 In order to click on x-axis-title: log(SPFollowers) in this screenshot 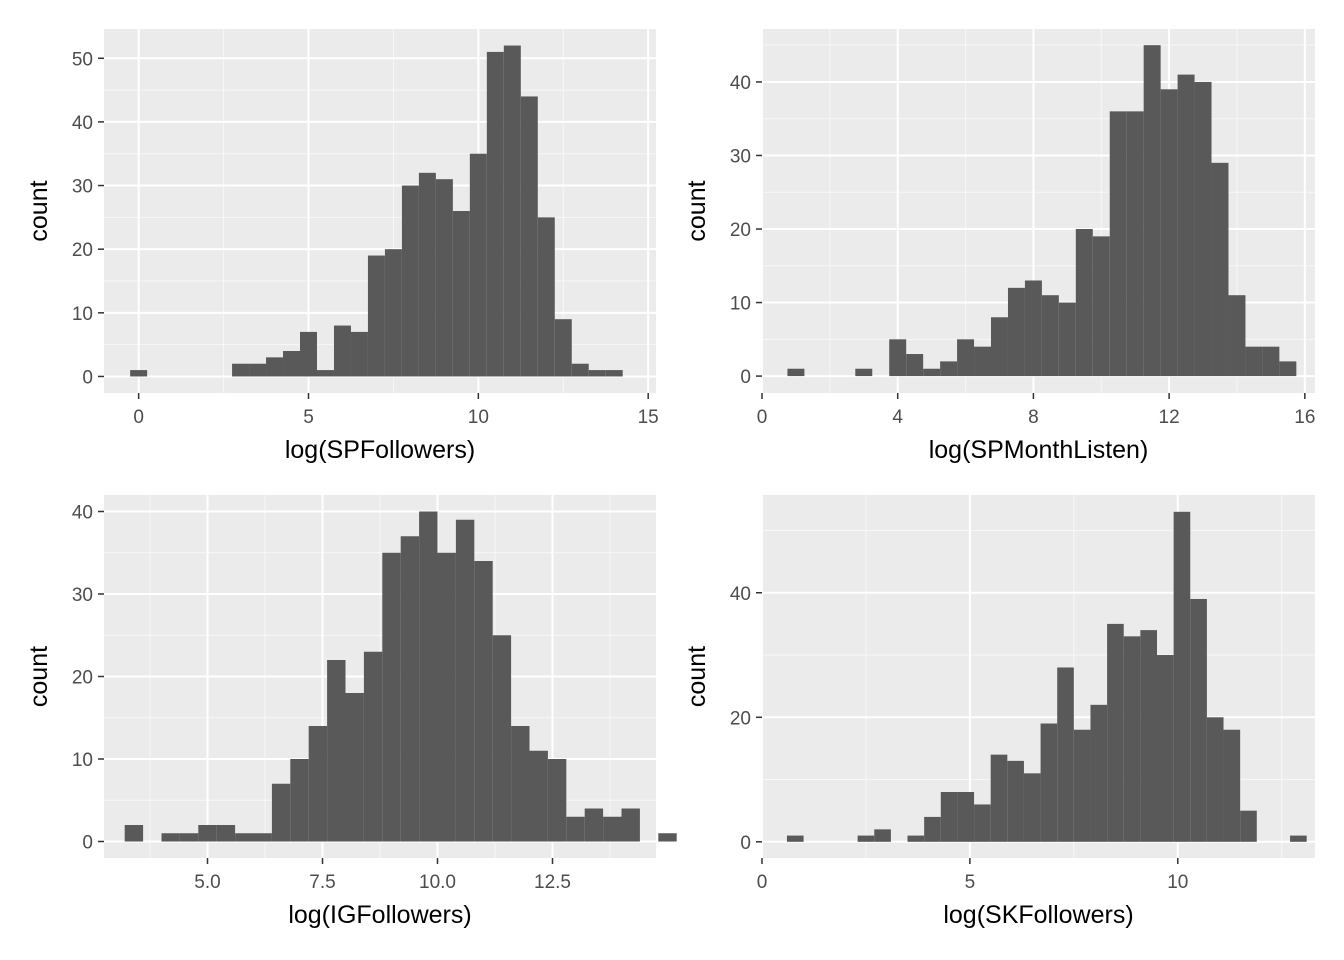, I will do `click(380, 450)`.